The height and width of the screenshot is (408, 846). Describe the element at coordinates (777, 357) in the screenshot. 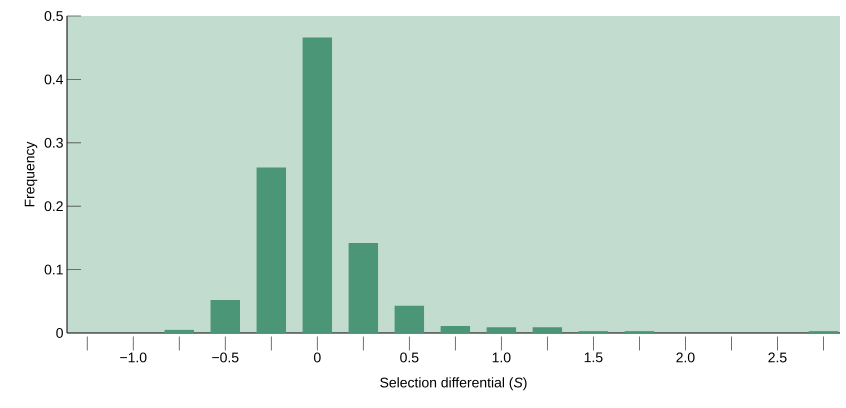

I see `x-tick-label: 2.5` at that location.